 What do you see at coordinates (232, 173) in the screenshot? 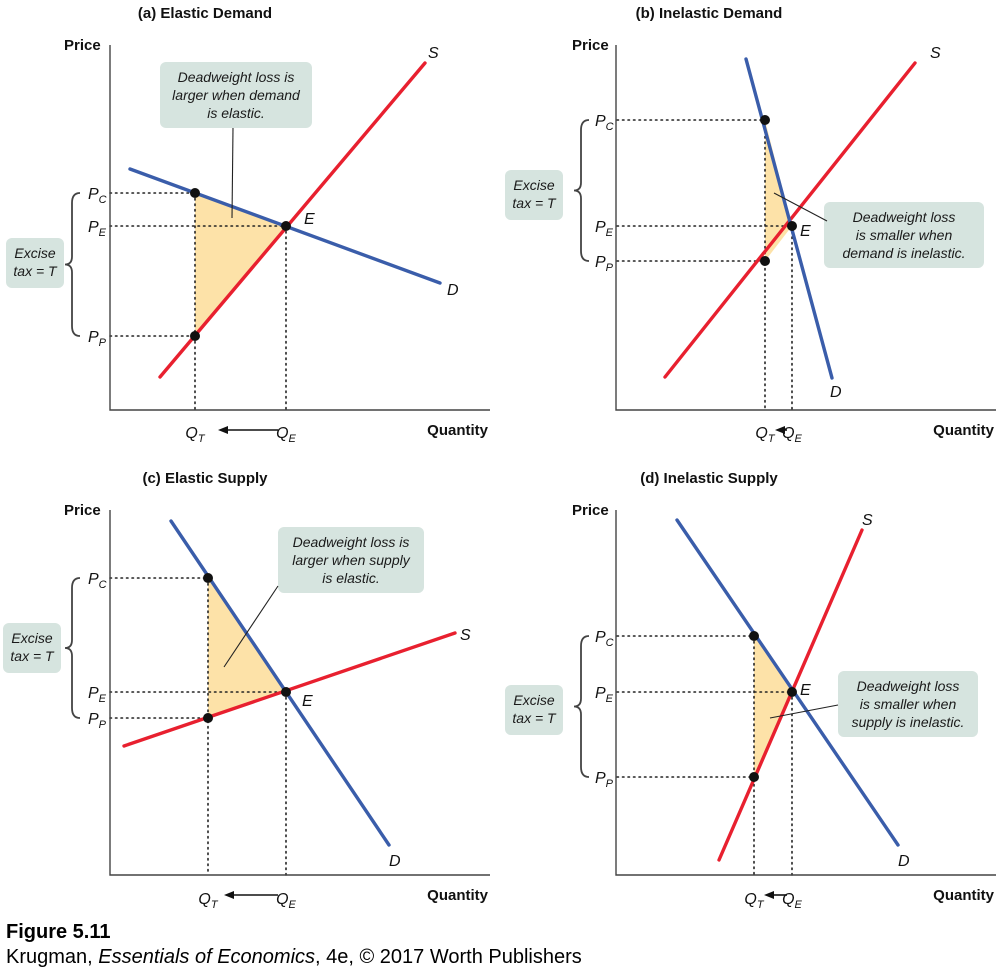
I see `panel-a-note-leader` at bounding box center [232, 173].